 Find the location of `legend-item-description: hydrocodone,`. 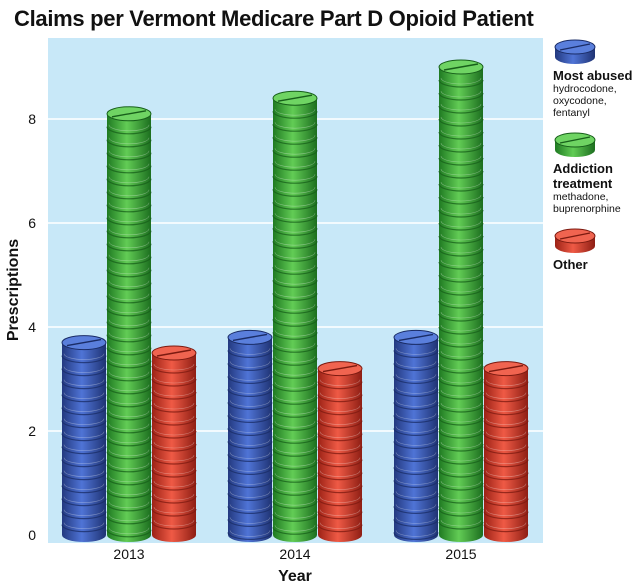

legend-item-description: hydrocodone, is located at coordinates (585, 89).